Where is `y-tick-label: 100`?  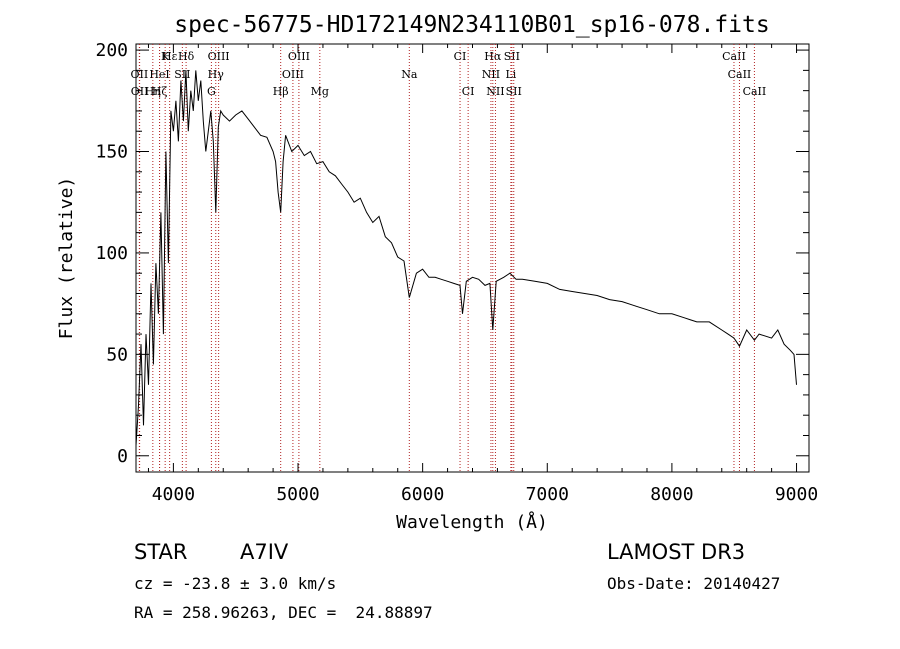
y-tick-label: 100 is located at coordinates (111, 253).